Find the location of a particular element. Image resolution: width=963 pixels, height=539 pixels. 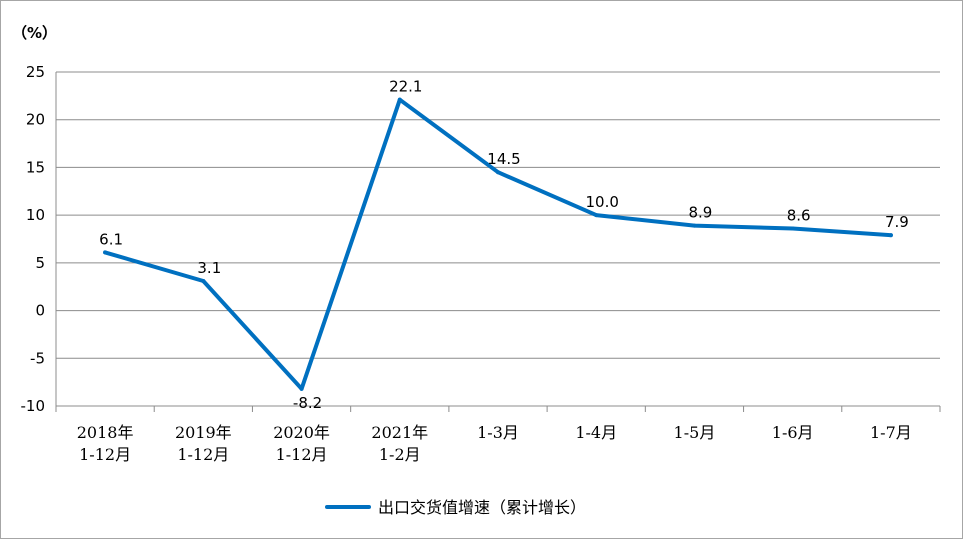

y-tick-label: 10 is located at coordinates (35, 215).